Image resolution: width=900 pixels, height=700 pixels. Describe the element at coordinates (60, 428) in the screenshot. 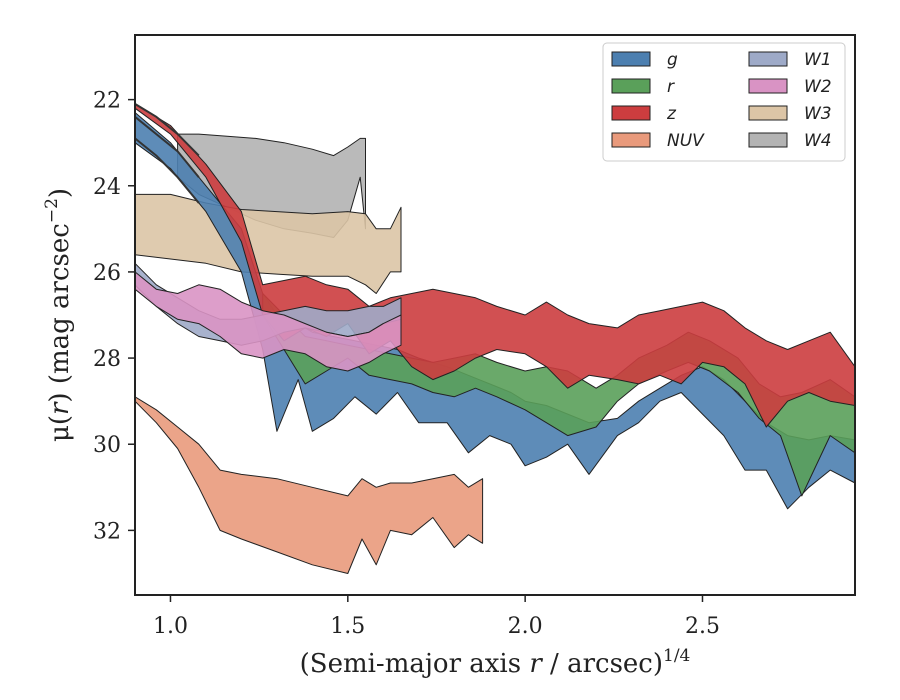

I see `y-axis-label-mu: μ(` at that location.